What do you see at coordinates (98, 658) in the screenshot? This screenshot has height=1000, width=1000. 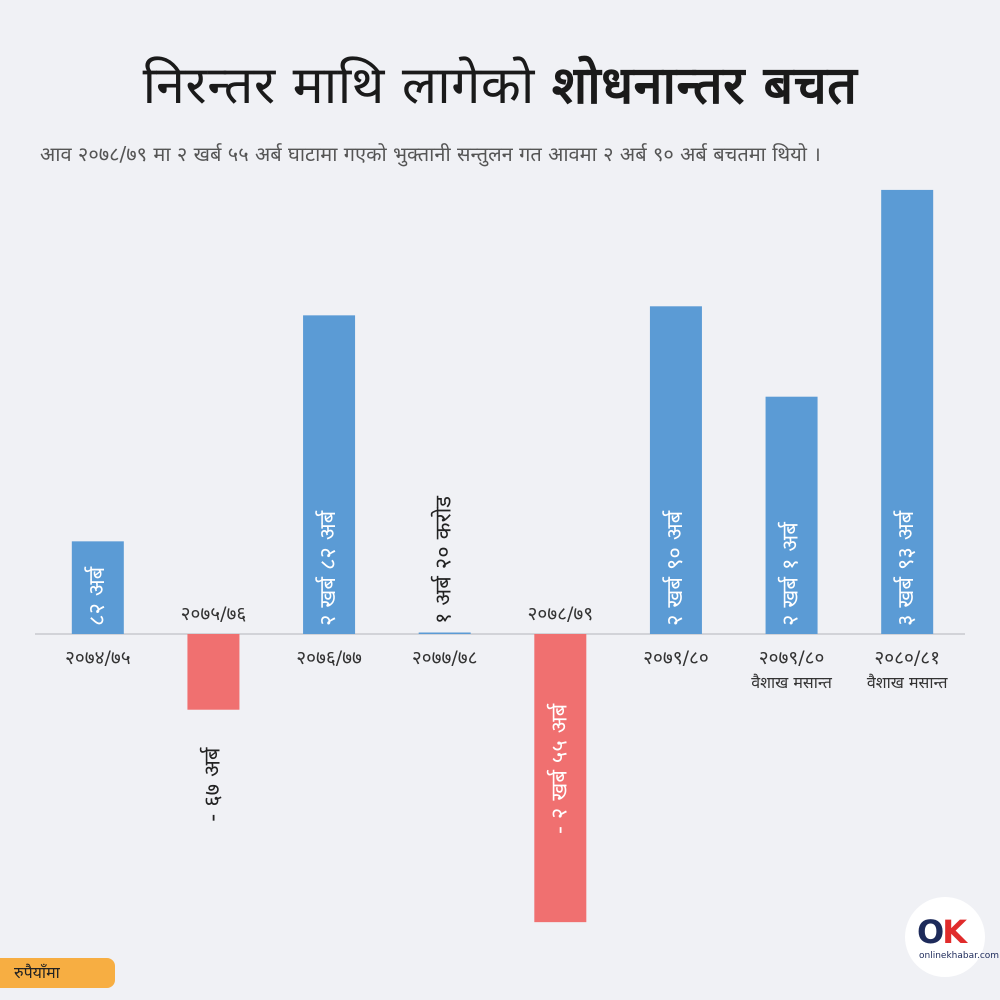 I see `category-label-1: २०७४/७५` at bounding box center [98, 658].